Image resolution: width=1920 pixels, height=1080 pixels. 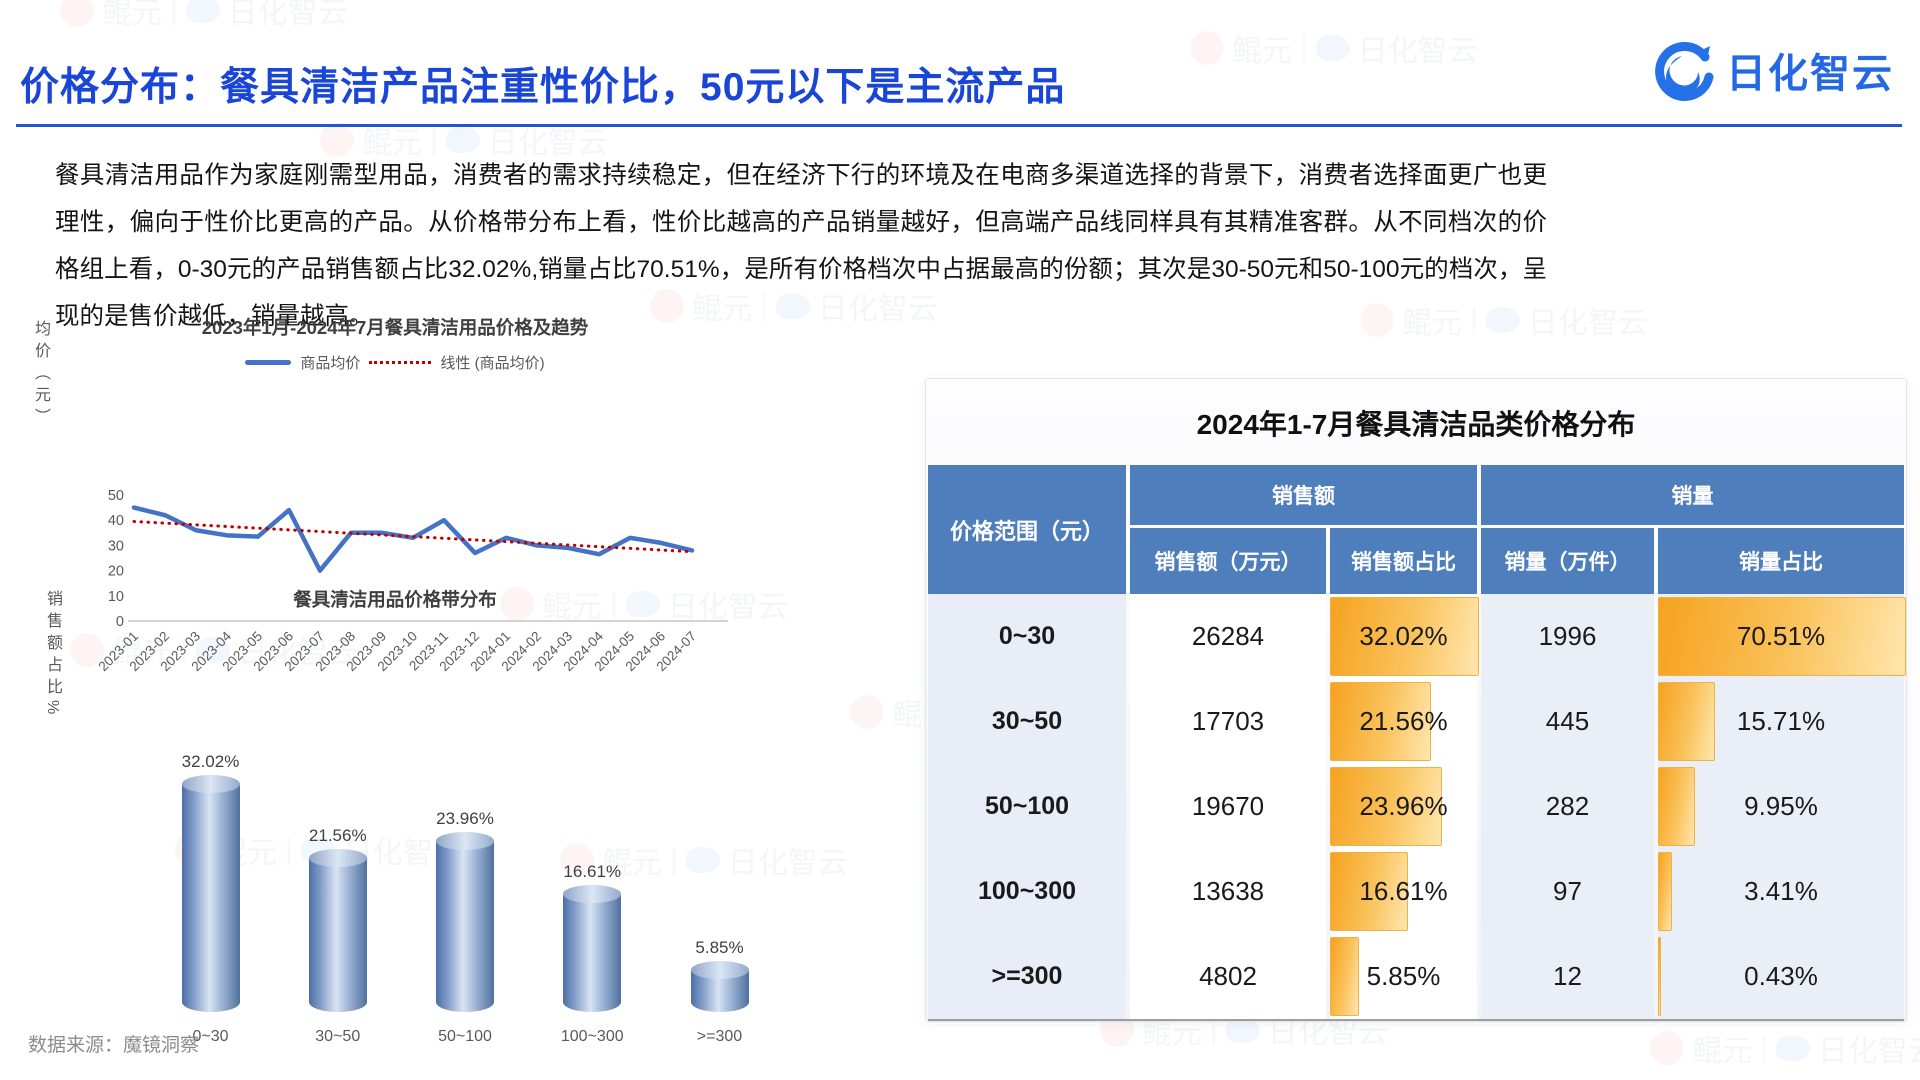 I want to click on volume-share-value: 9.95%, so click(x=1781, y=806).